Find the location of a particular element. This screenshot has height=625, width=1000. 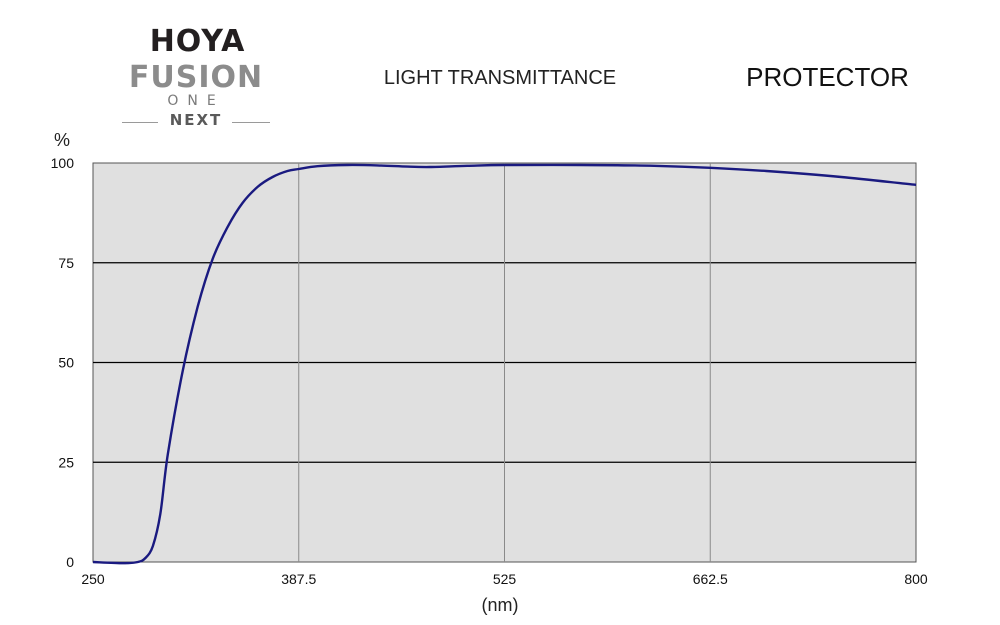

x-tick-label: 800 is located at coordinates (916, 579).